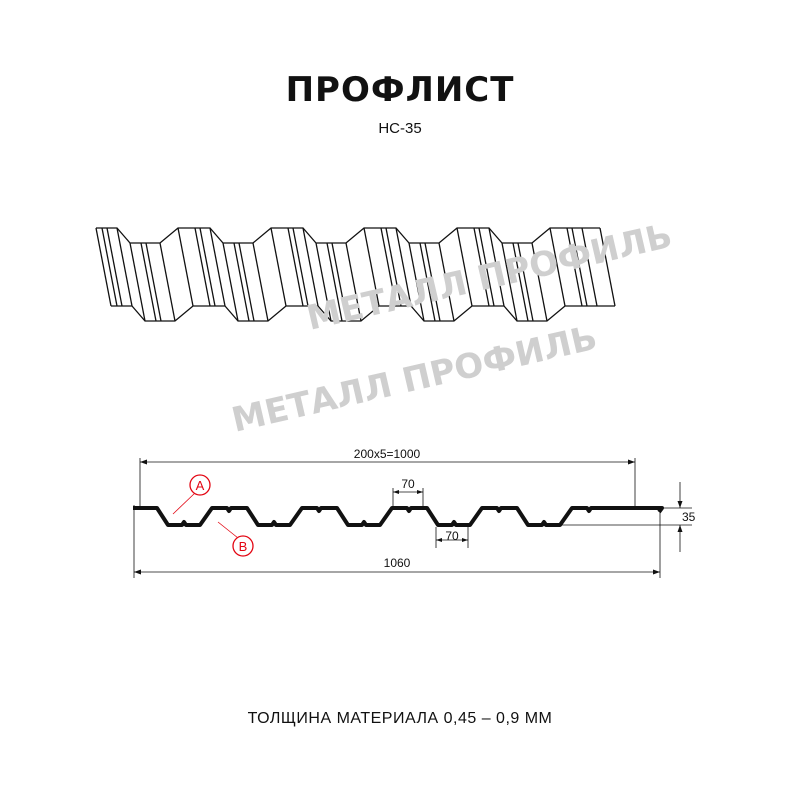 This screenshot has width=800, height=800. I want to click on watermark-top: МЕТАЛЛ ПРОФИЛЬ, so click(489, 277).